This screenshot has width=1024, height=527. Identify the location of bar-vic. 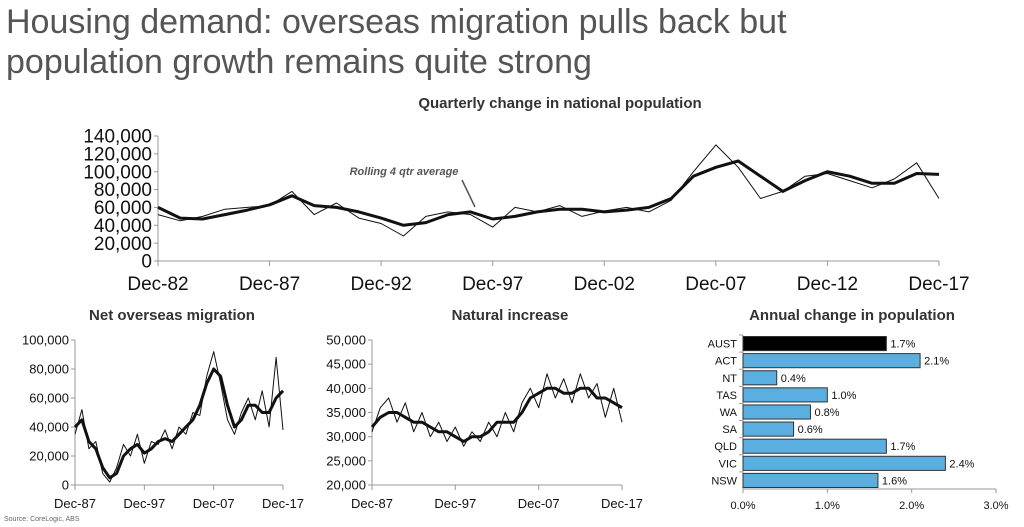
(844, 463).